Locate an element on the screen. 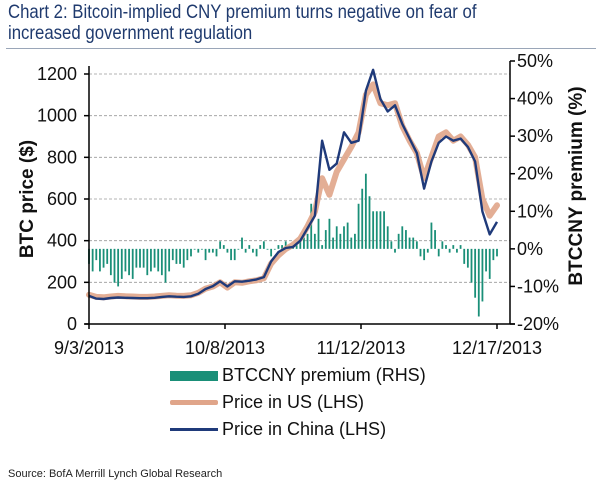  left-axis-title: BTC price ($) is located at coordinates (27, 199).